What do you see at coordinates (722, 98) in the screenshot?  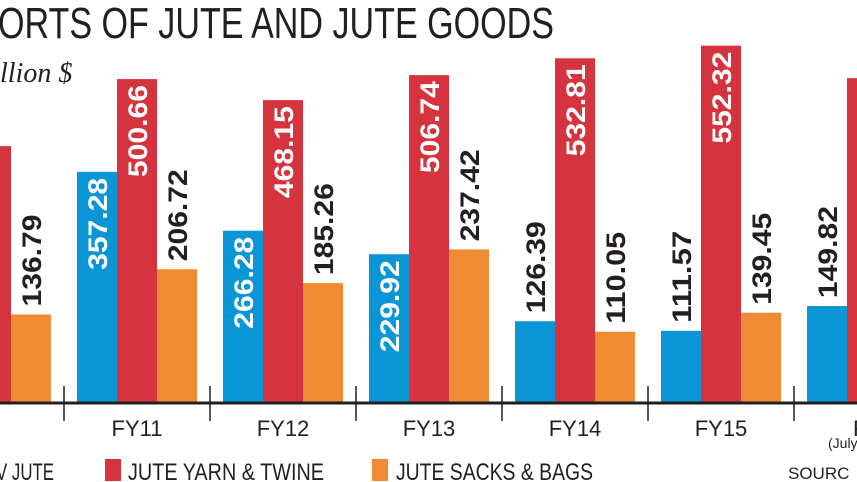 I see `data-label: 552.32` at bounding box center [722, 98].